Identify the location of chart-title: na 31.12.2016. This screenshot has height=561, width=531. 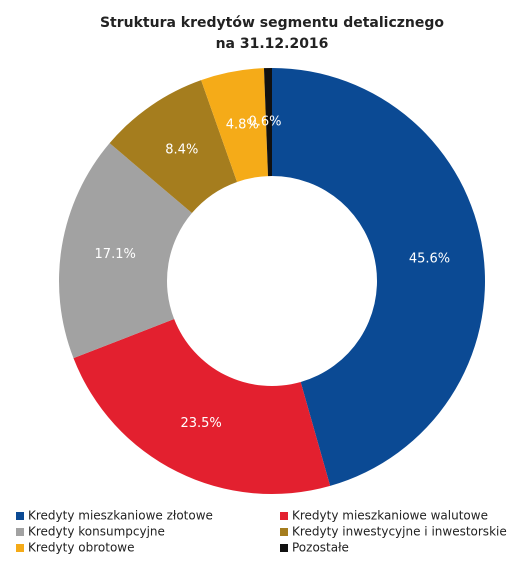
(272, 44).